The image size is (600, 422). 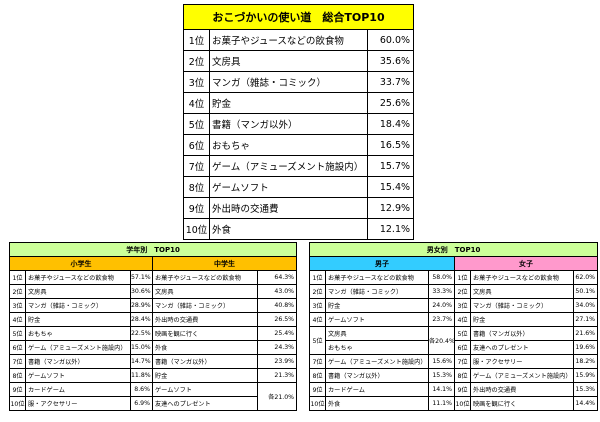 What do you see at coordinates (377, 319) in the screenshot?
I see `boys-item: ゲームソフト` at bounding box center [377, 319].